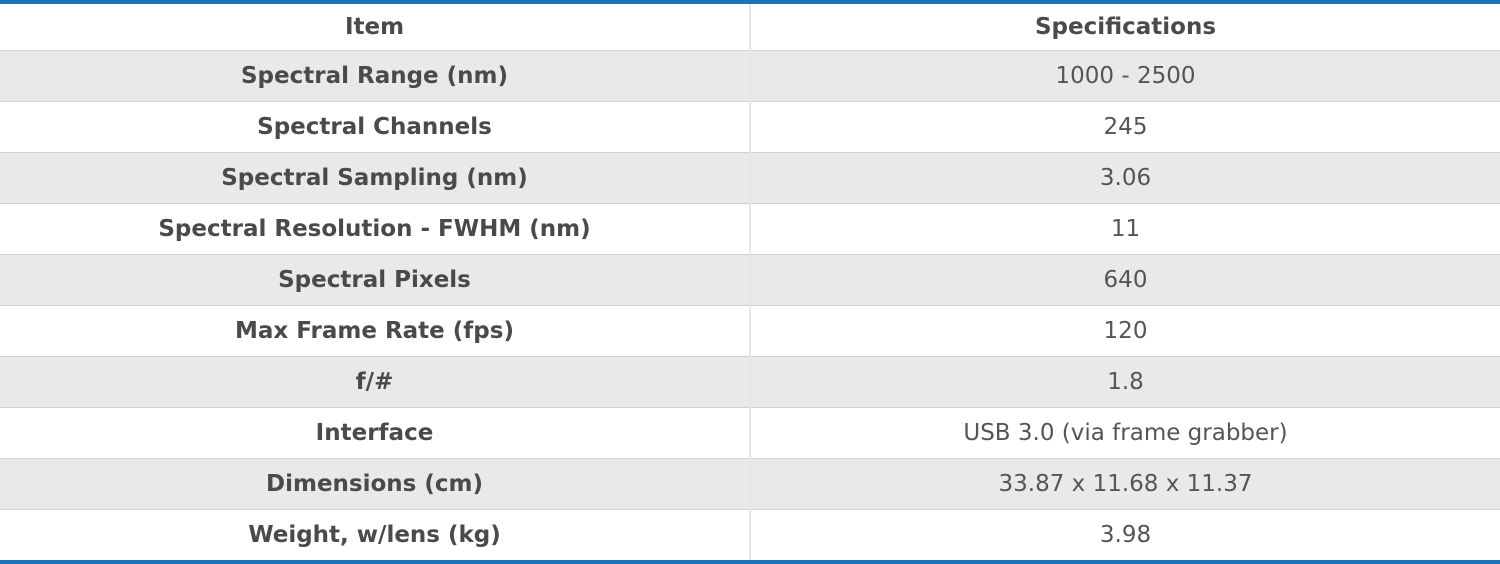  I want to click on spec-cell: 1000 - 2500, so click(1125, 76).